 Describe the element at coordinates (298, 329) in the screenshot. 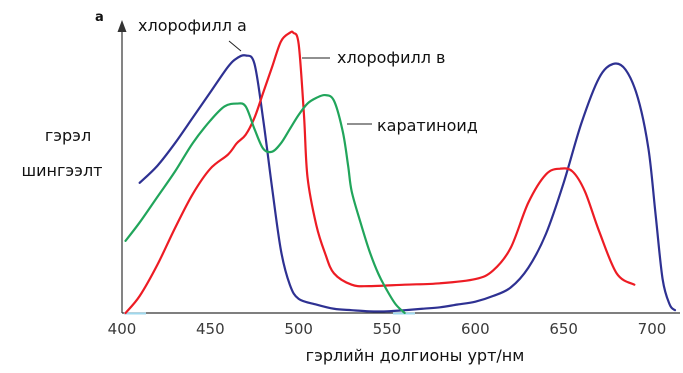

I see `x-tick-label: 500` at that location.